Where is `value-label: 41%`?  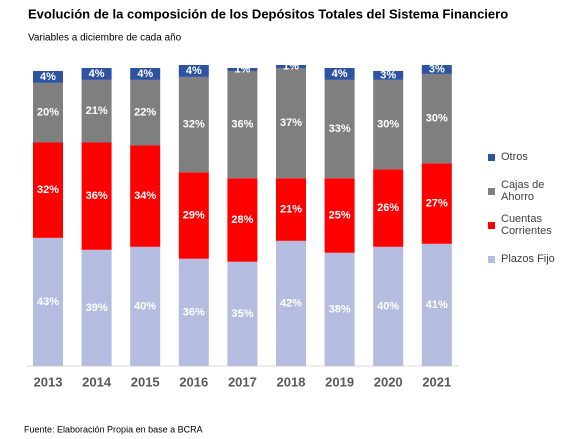
value-label: 41% is located at coordinates (437, 305).